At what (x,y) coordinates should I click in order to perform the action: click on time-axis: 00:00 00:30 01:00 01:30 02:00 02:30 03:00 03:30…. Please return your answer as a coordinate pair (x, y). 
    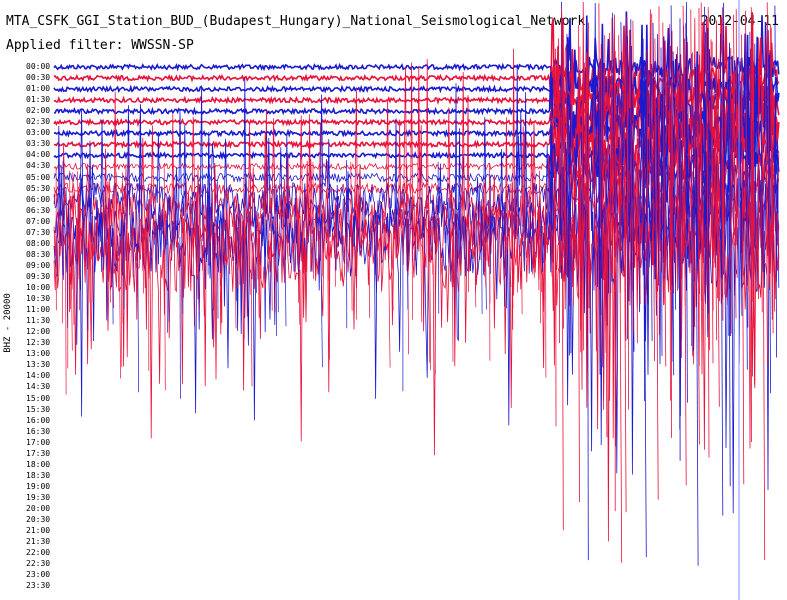
    Looking at the image, I should click on (25, 300).